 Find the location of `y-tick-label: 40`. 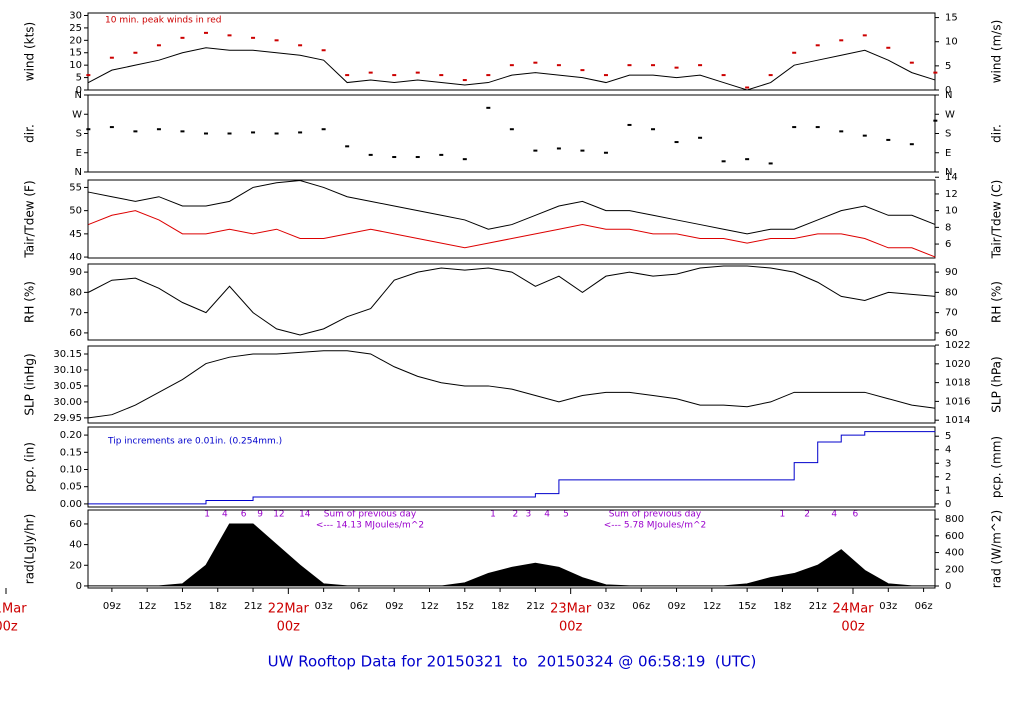

y-tick-label: 40 is located at coordinates (75, 545).